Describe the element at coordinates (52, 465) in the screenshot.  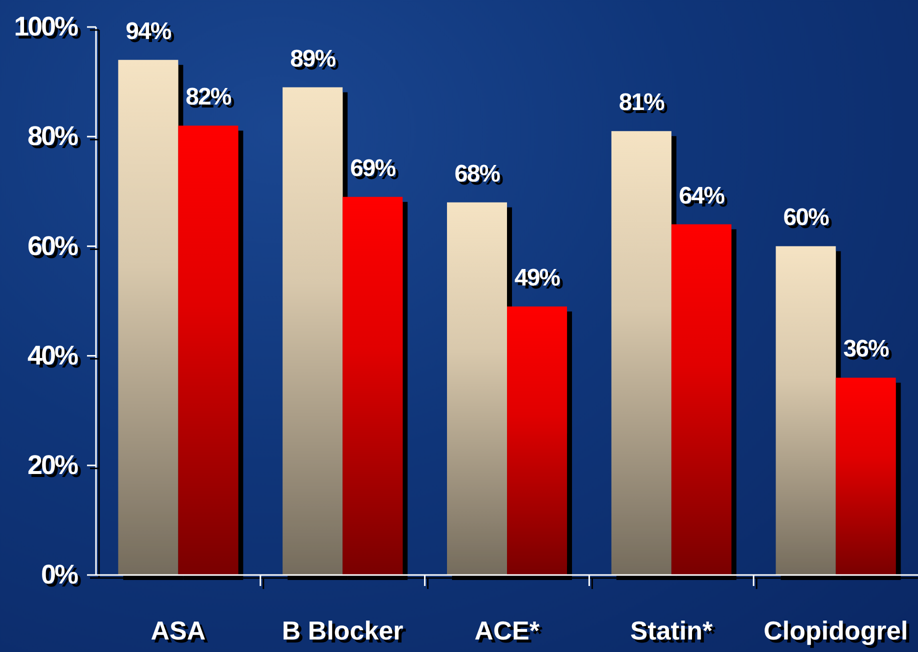
I see `y-tick-label: 20%` at that location.